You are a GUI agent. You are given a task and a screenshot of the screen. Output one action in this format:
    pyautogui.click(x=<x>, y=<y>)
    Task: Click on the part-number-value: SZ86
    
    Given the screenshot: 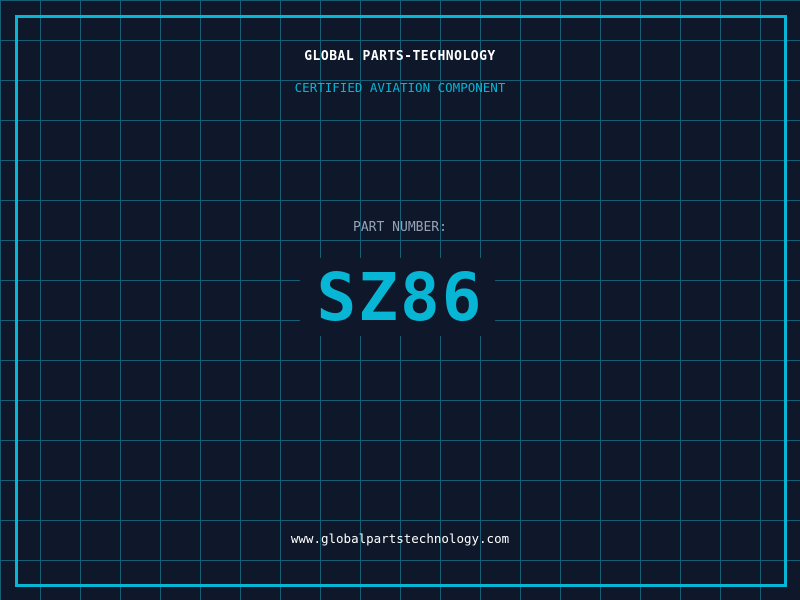 What is the action you would take?
    pyautogui.click(x=400, y=297)
    